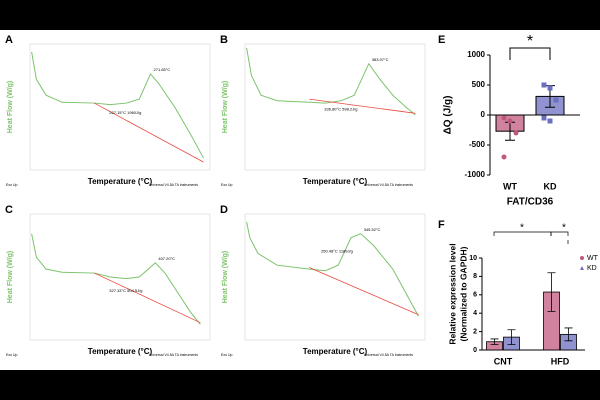  What do you see at coordinates (475, 174) in the screenshot?
I see `y-tick-label: -1000` at bounding box center [475, 174].